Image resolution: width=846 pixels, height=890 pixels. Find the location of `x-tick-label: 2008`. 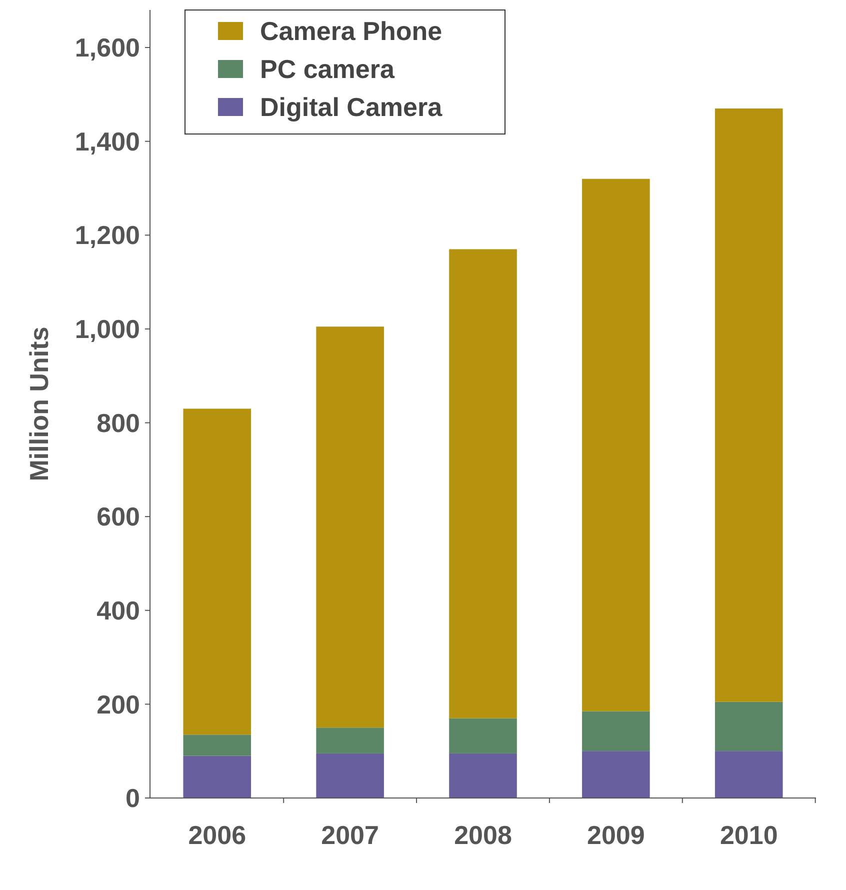

x-tick-label: 2008 is located at coordinates (483, 835).